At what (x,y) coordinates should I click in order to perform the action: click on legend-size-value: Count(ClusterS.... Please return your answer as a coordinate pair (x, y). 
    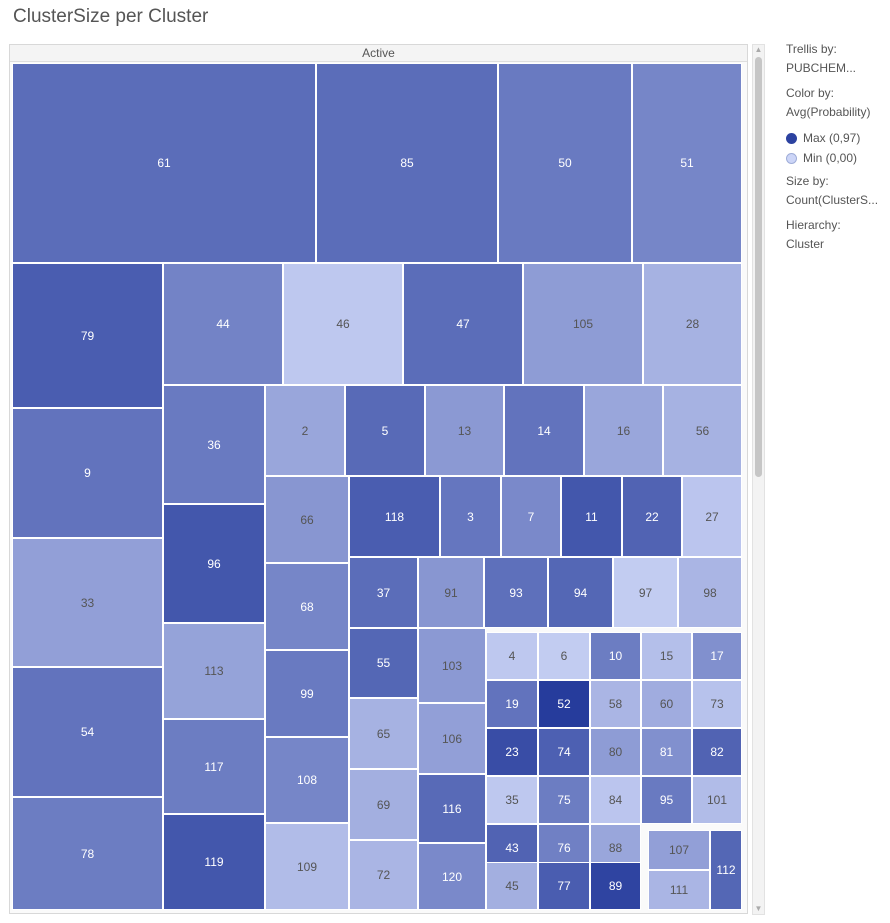
    Looking at the image, I should click on (832, 200).